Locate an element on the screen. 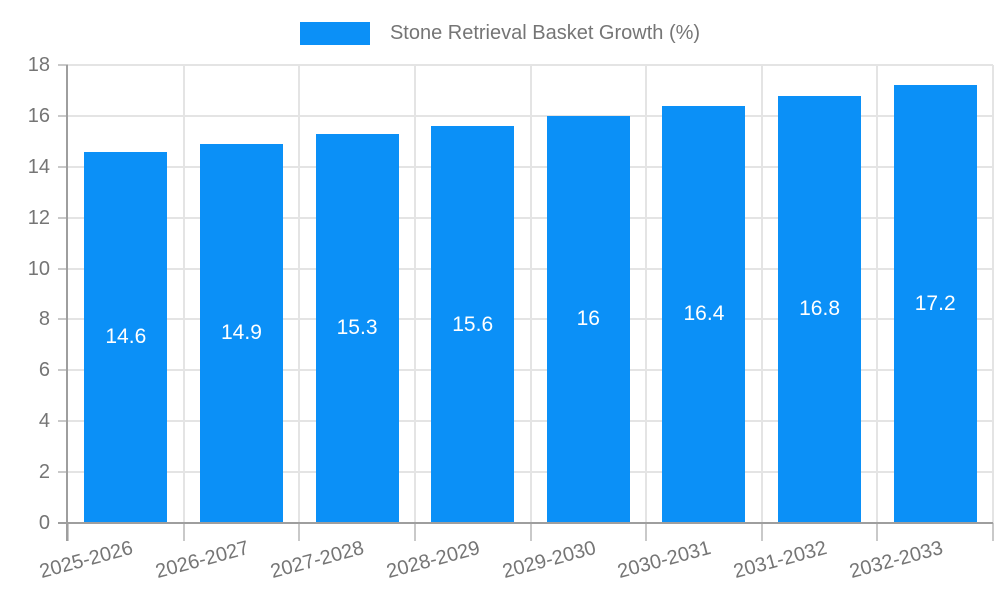 The height and width of the screenshot is (600, 1000). bar-value-label: 15.6 is located at coordinates (473, 324).